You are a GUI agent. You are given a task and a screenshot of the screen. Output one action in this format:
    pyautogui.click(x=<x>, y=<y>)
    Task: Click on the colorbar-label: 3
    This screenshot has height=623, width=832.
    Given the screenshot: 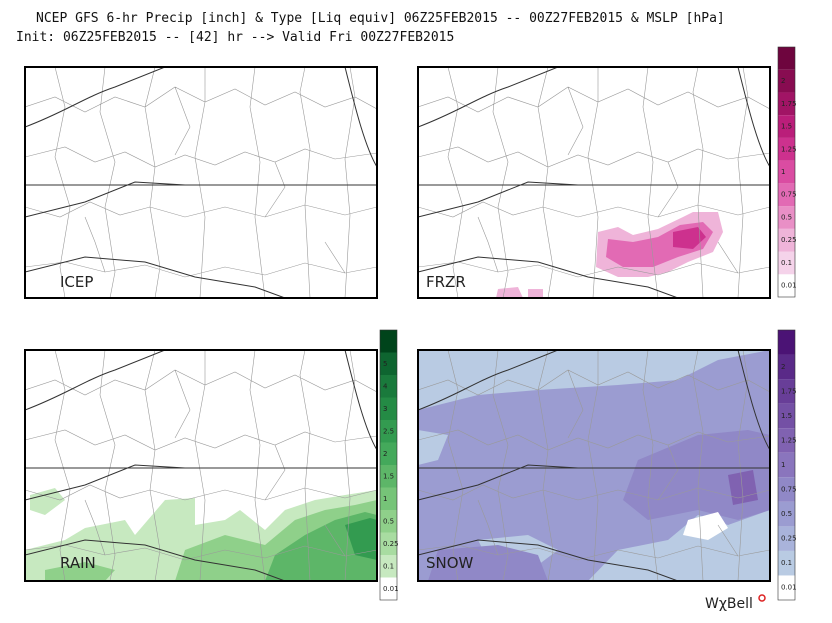 What is the action you would take?
    pyautogui.click(x=385, y=409)
    